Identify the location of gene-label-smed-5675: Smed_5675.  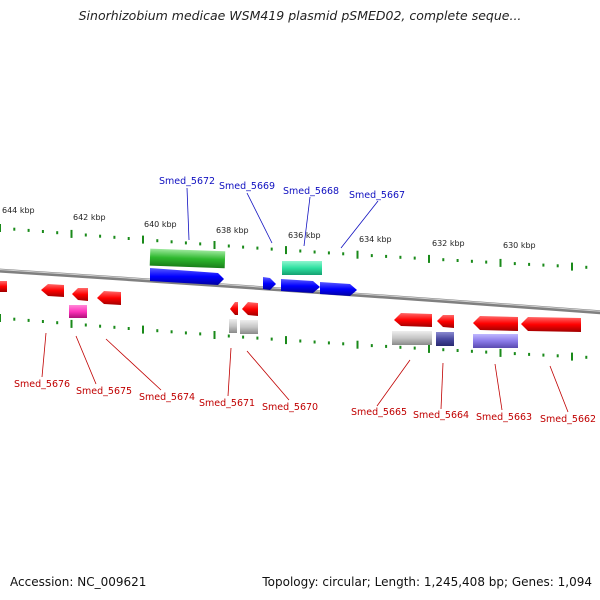
(104, 391).